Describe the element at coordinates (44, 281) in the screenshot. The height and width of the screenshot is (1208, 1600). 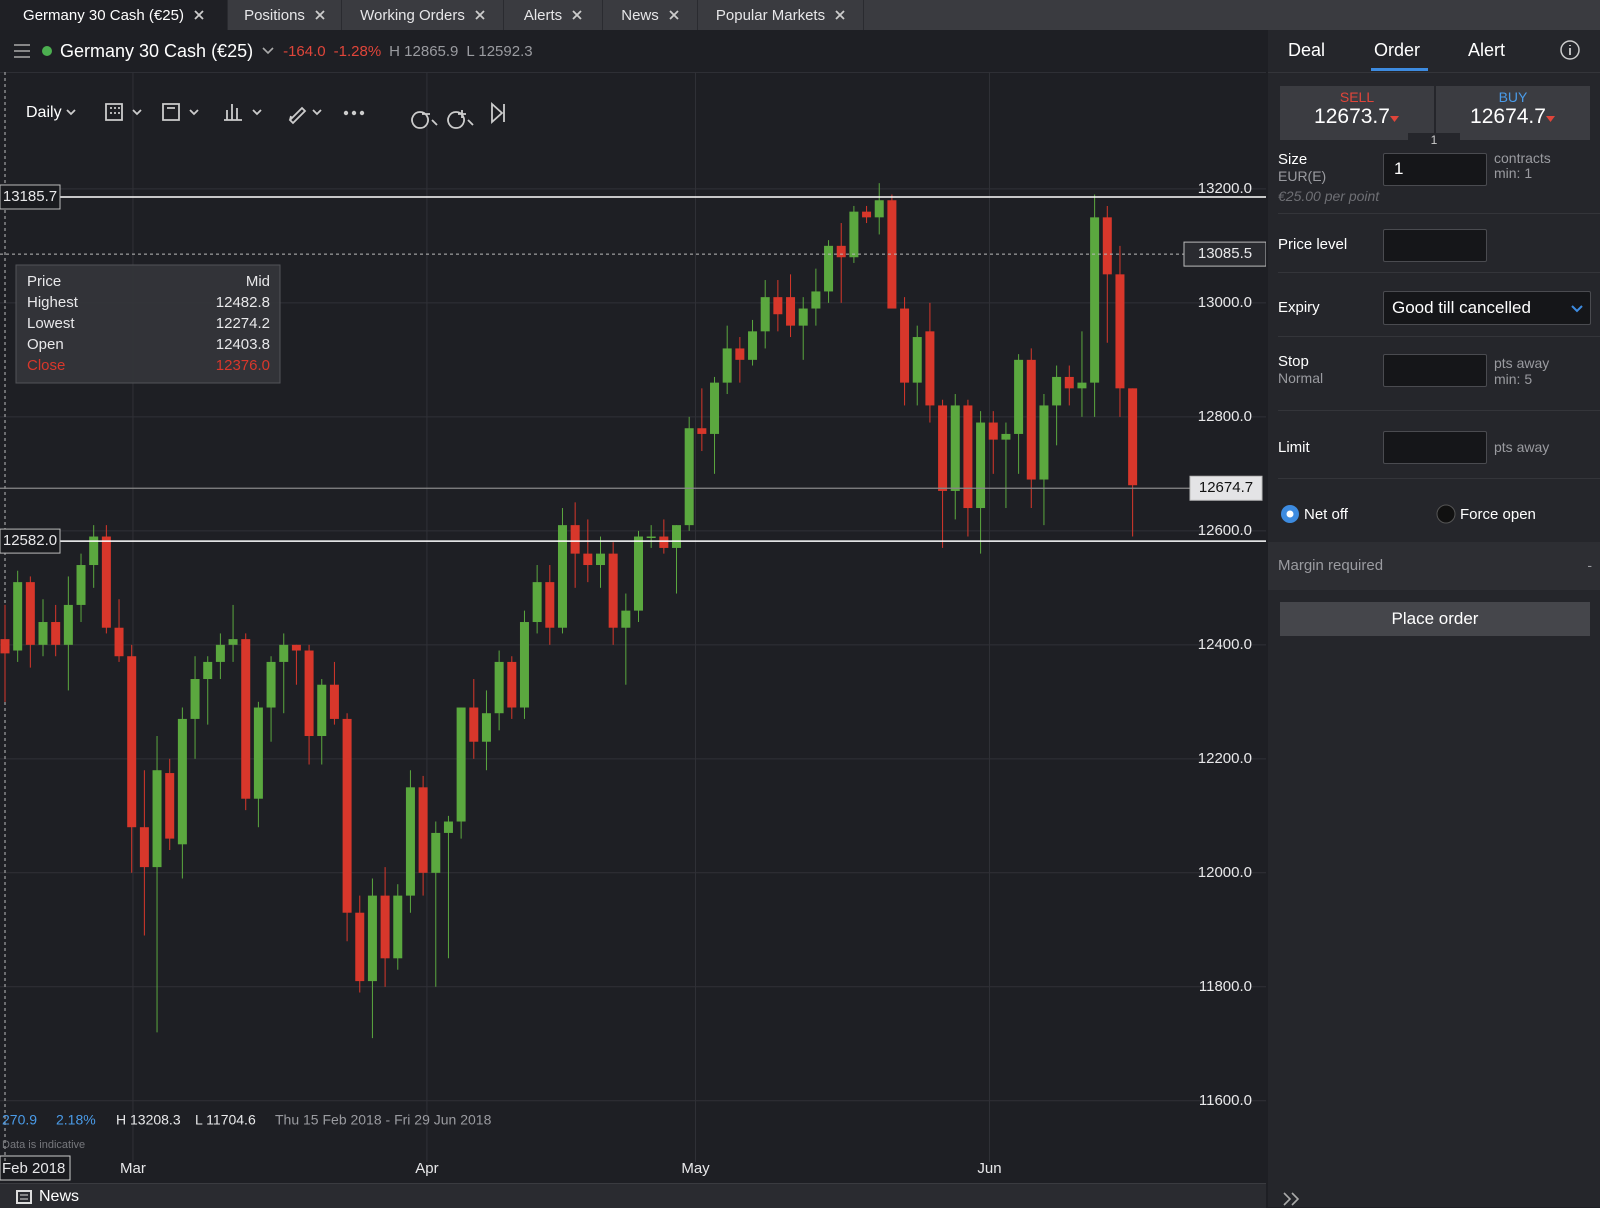
I see `tooltip-header: Price` at that location.